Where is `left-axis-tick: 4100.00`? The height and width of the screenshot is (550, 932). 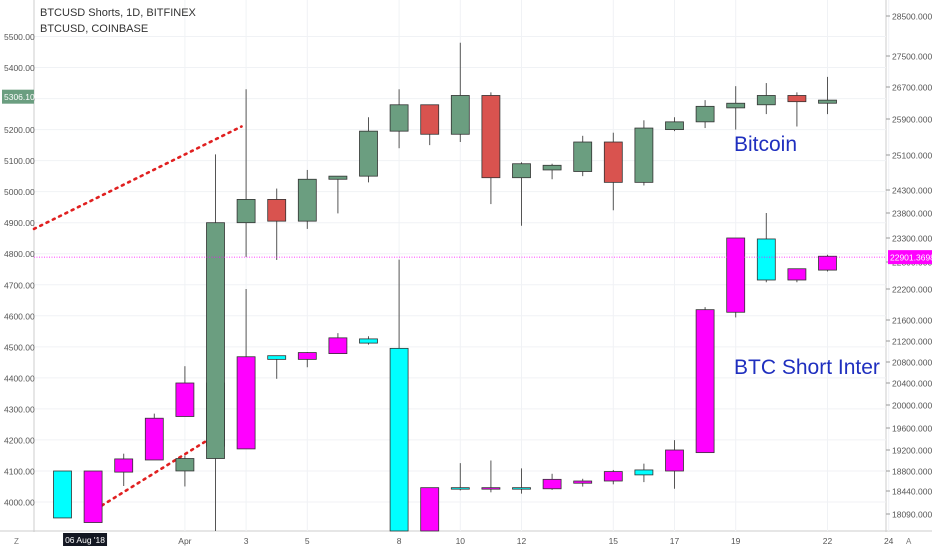 left-axis-tick: 4100.00 is located at coordinates (19, 471).